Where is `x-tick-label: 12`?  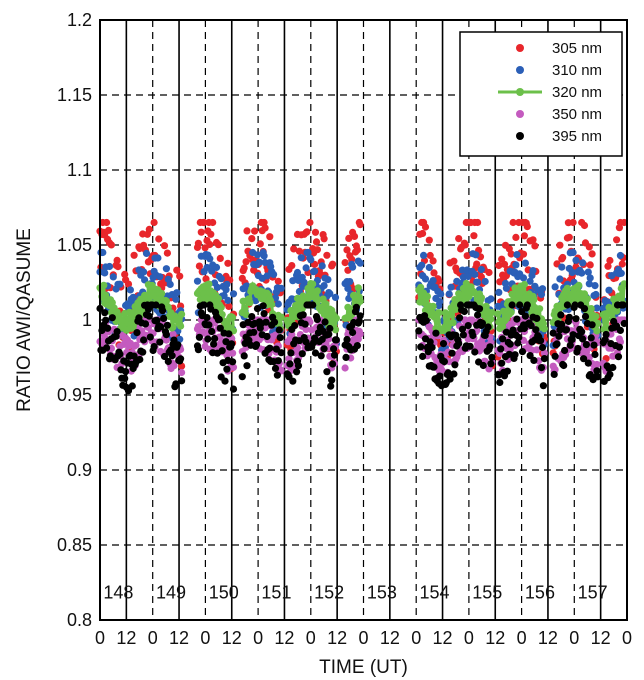 x-tick-label: 12 is located at coordinates (548, 638).